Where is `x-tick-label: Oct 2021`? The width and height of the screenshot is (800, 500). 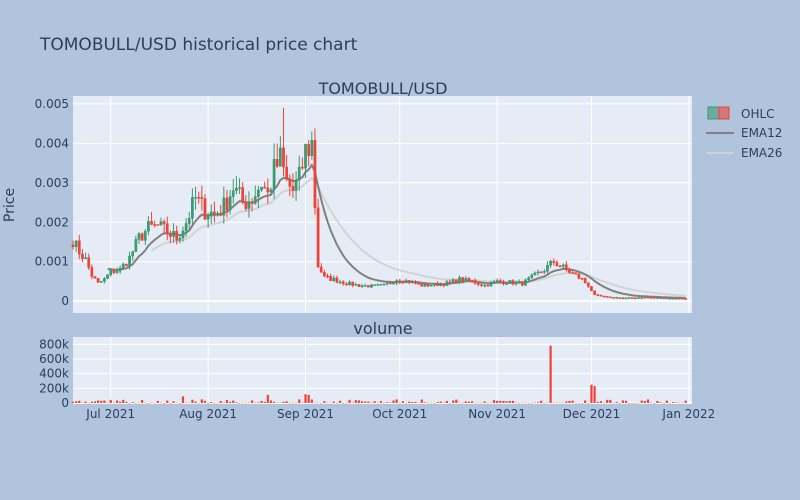 x-tick-label: Oct 2021 is located at coordinates (399, 414).